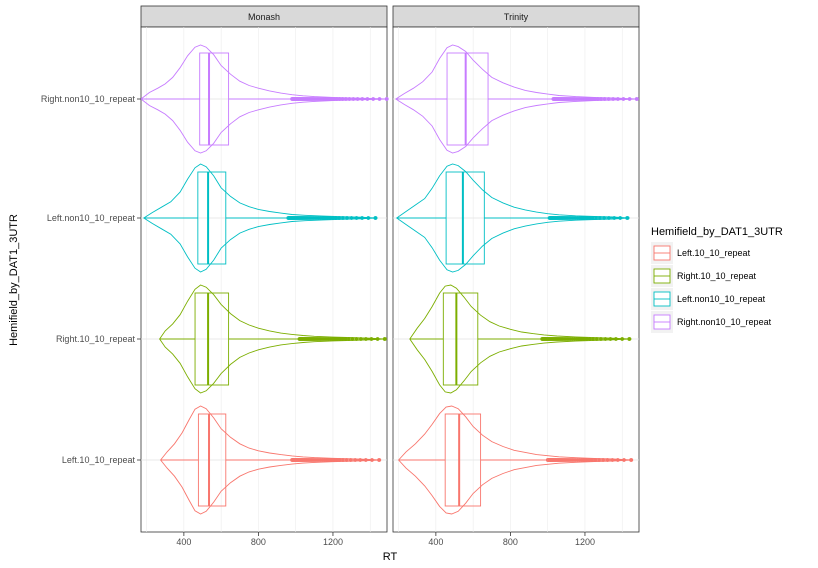 This screenshot has height=568, width=818. I want to click on outliers-monash-left-non10-10-repeat, so click(332, 218).